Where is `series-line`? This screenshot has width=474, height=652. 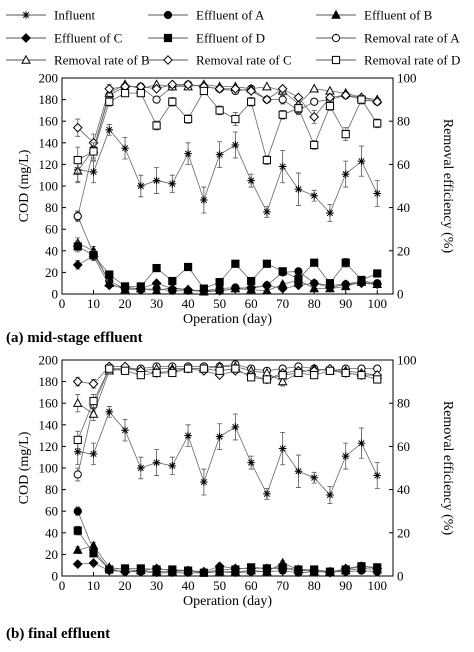
series-line is located at coordinates (227, 542).